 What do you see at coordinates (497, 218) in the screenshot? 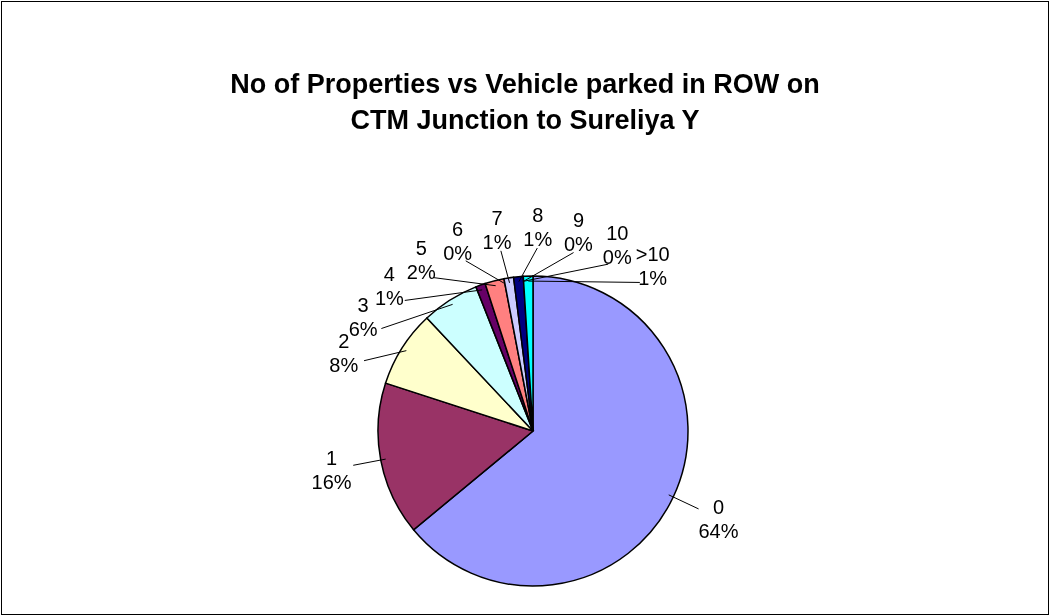
I see `slice-label: 7` at bounding box center [497, 218].